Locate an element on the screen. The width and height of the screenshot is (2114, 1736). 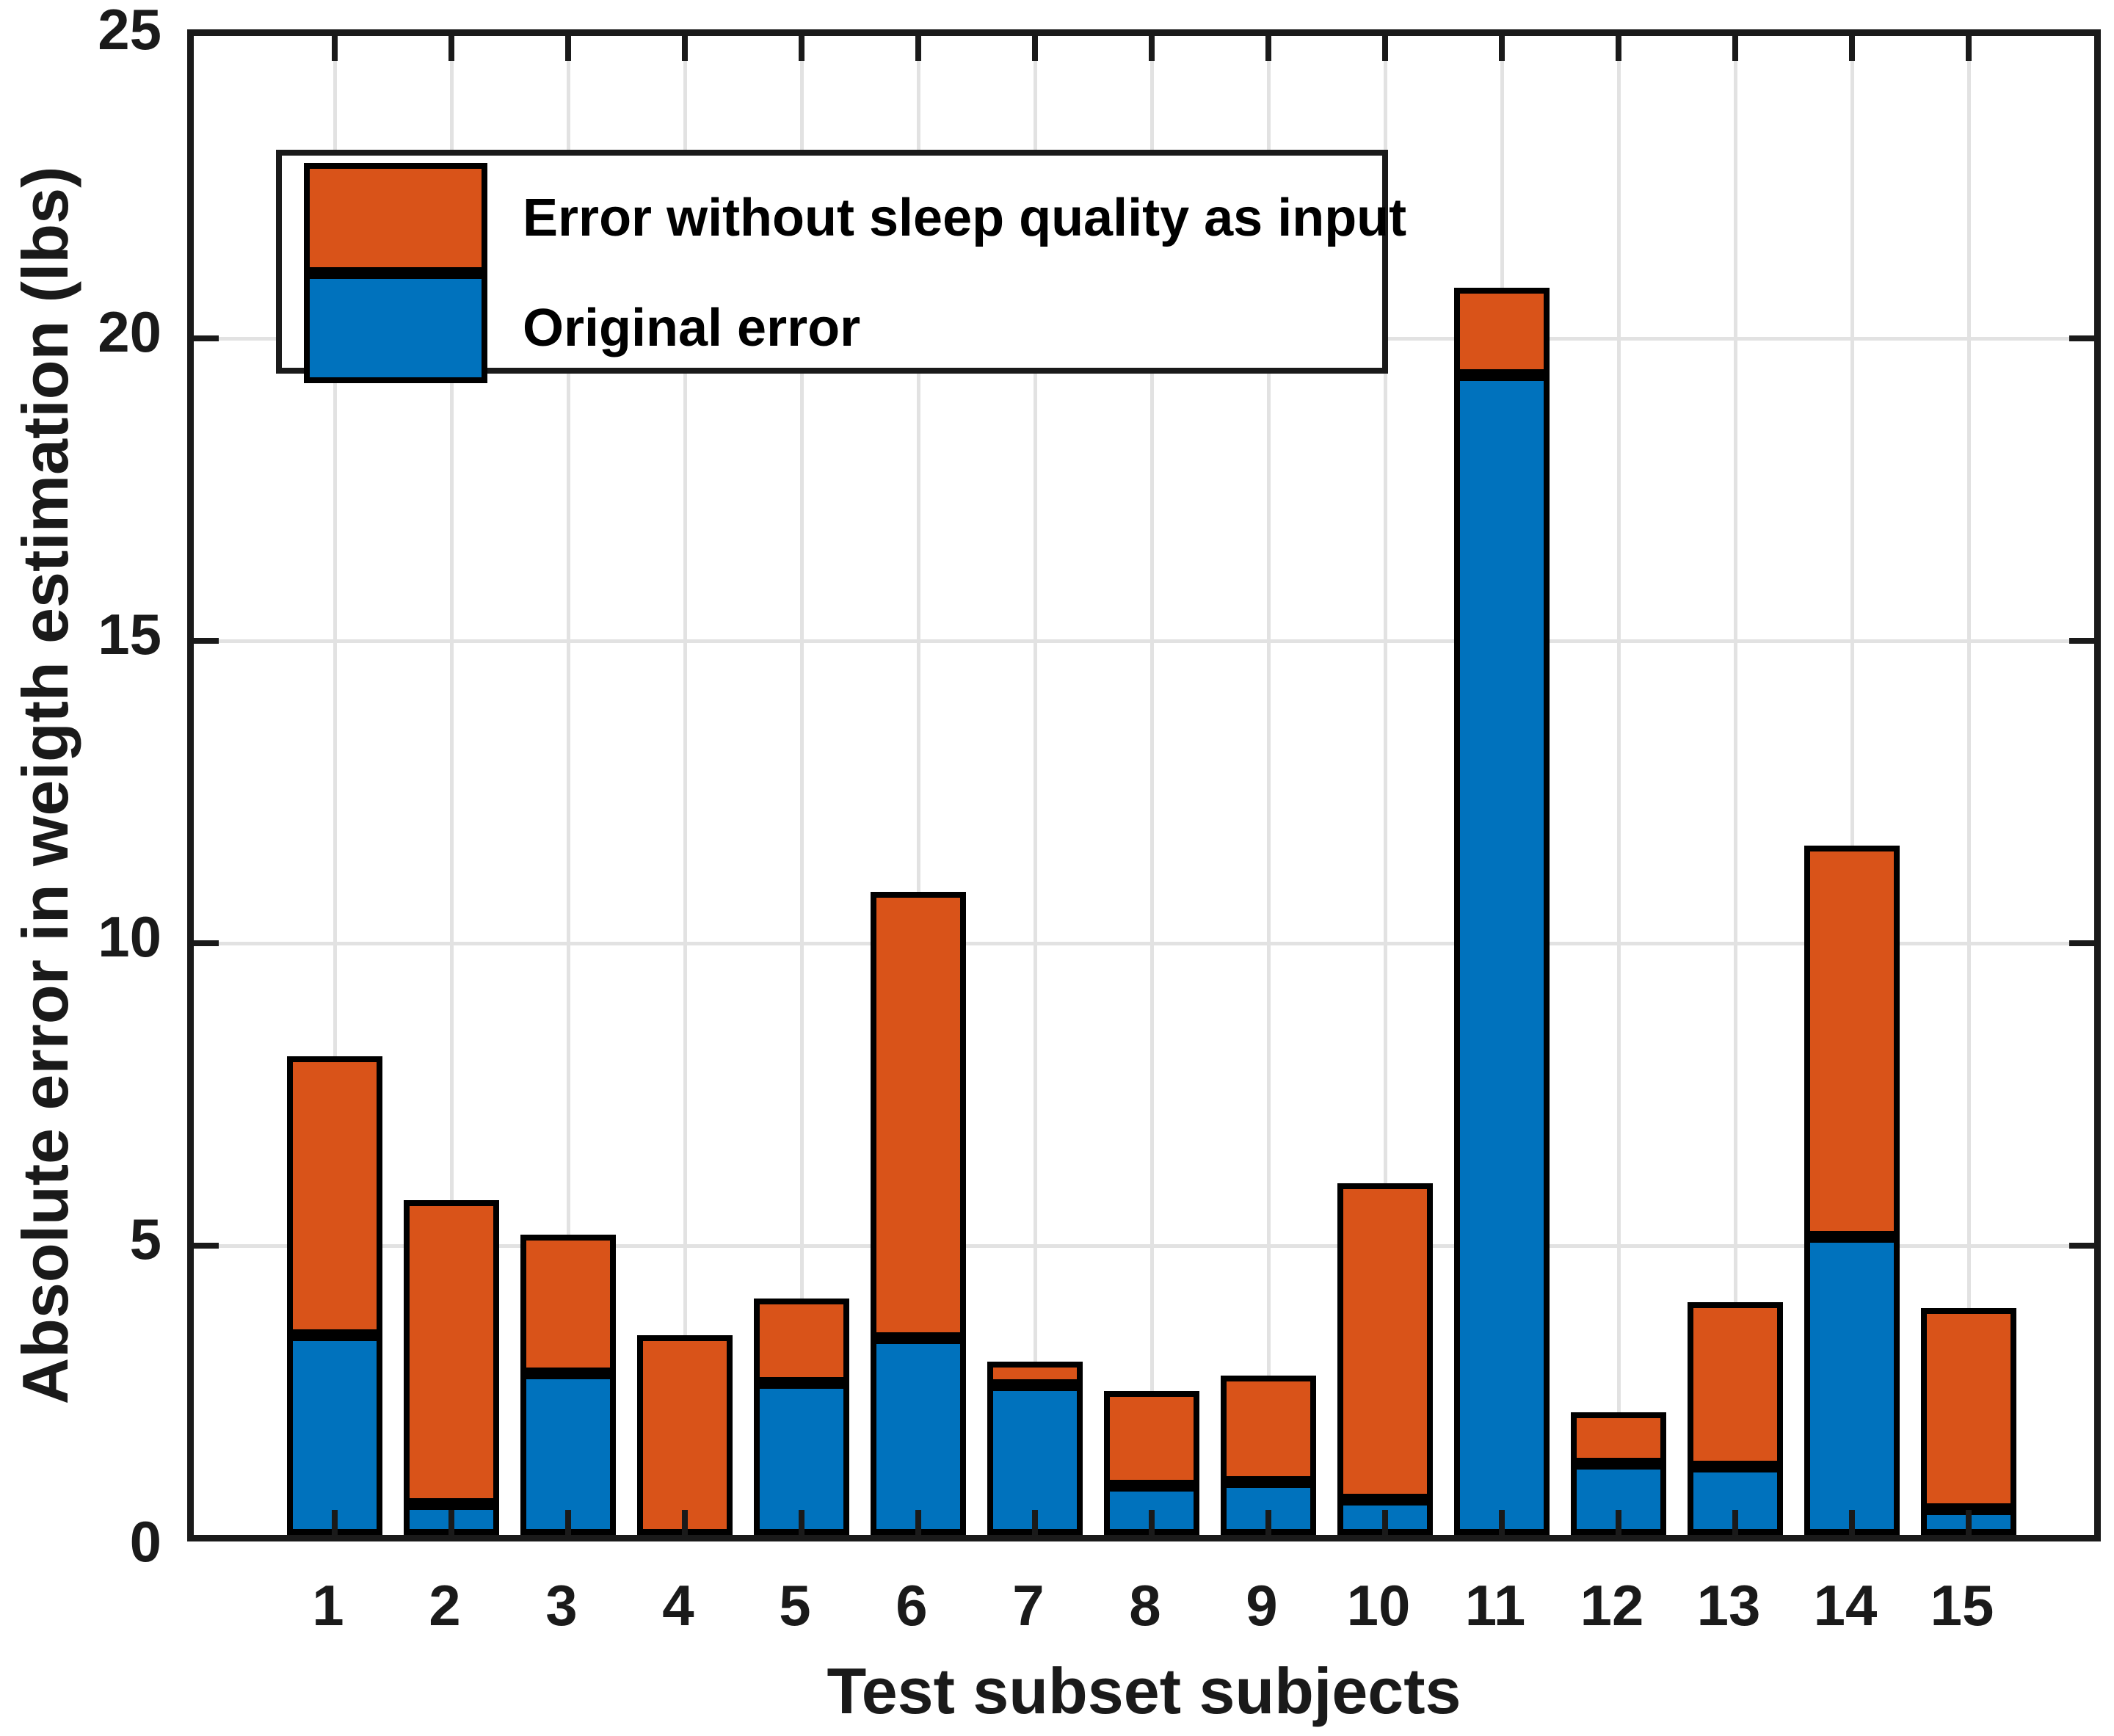
x-tick-label: 3 is located at coordinates (561, 1605).